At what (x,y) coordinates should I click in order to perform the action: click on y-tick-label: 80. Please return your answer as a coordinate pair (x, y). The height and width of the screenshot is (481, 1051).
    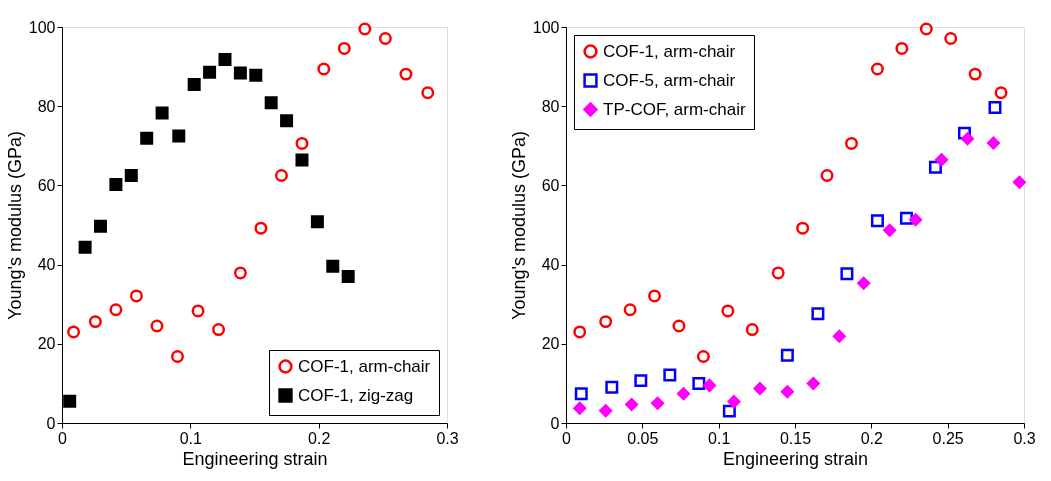
    Looking at the image, I should click on (550, 106).